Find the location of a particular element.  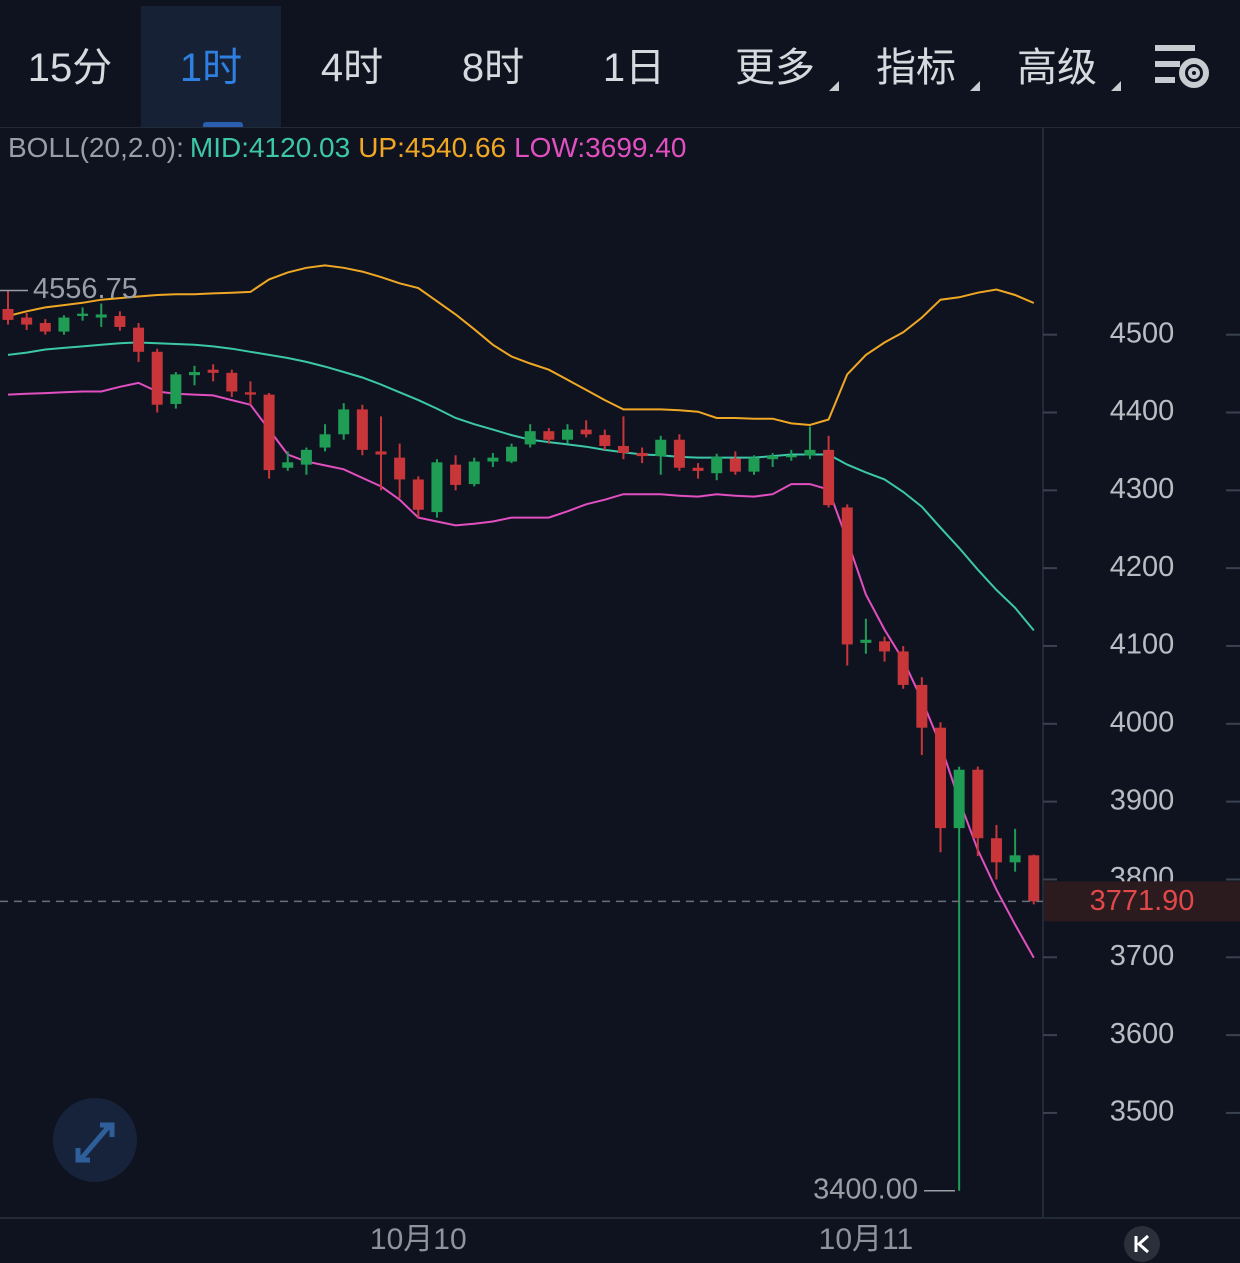

legend-value: 3699.40 is located at coordinates (635, 147).